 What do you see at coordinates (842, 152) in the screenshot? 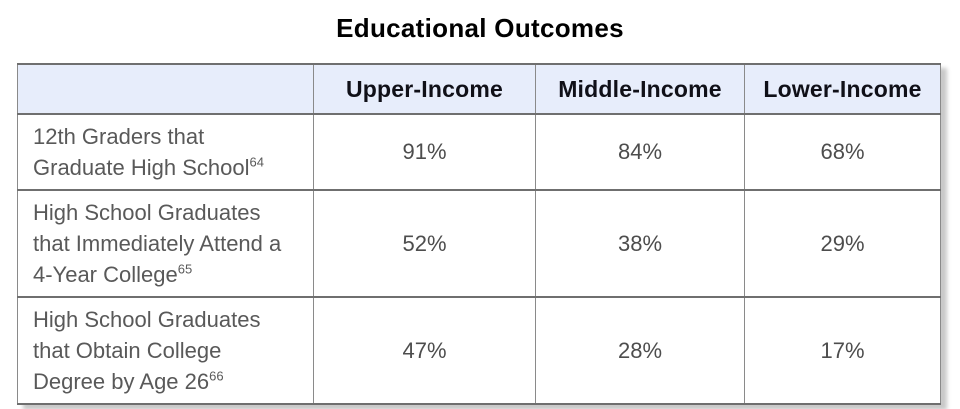
I see `value-cell: 68%` at bounding box center [842, 152].